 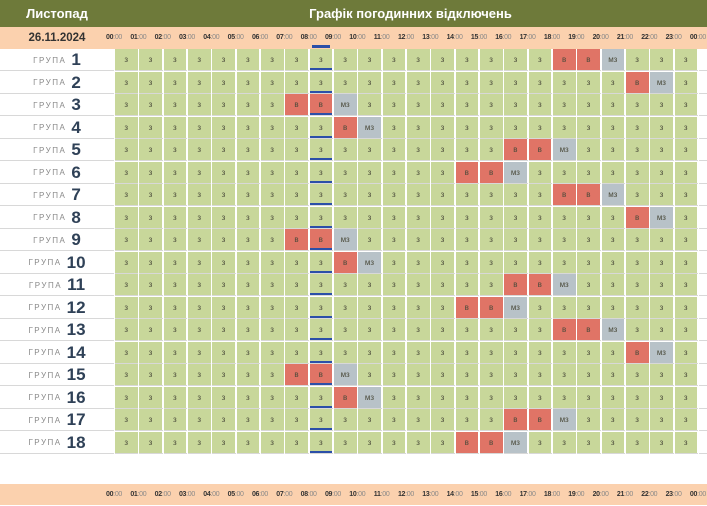 What do you see at coordinates (211, 494) in the screenshot?
I see `bottom-hour-4: 04:00` at bounding box center [211, 494].